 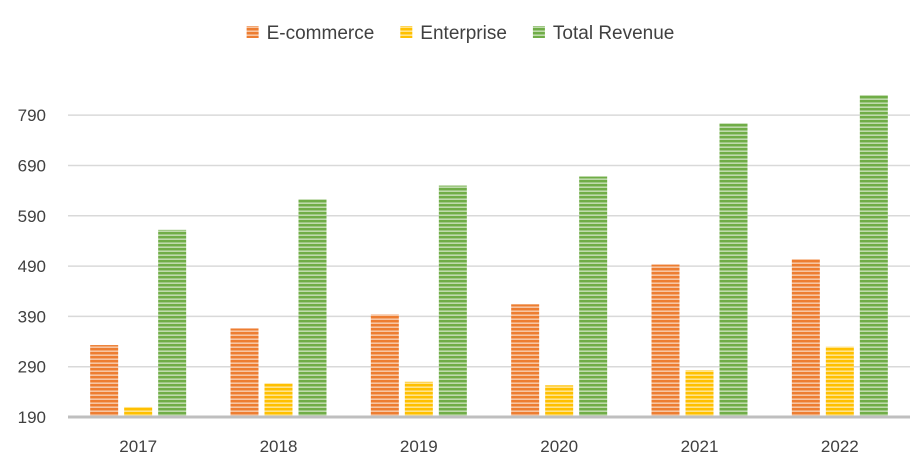 What do you see at coordinates (559, 446) in the screenshot?
I see `x-tick-label-2020: 2020` at bounding box center [559, 446].